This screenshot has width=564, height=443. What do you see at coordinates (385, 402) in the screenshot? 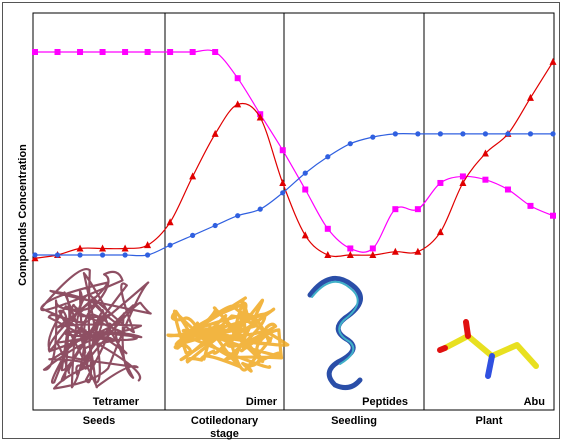
I see `structure-label: Peptides` at bounding box center [385, 402].